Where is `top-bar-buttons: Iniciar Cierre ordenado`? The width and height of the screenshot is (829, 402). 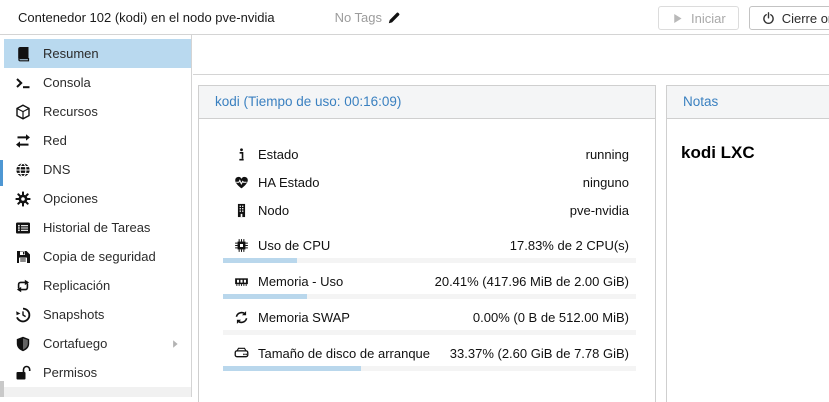 top-bar-buttons: Iniciar Cierre ordenado is located at coordinates (743, 18).